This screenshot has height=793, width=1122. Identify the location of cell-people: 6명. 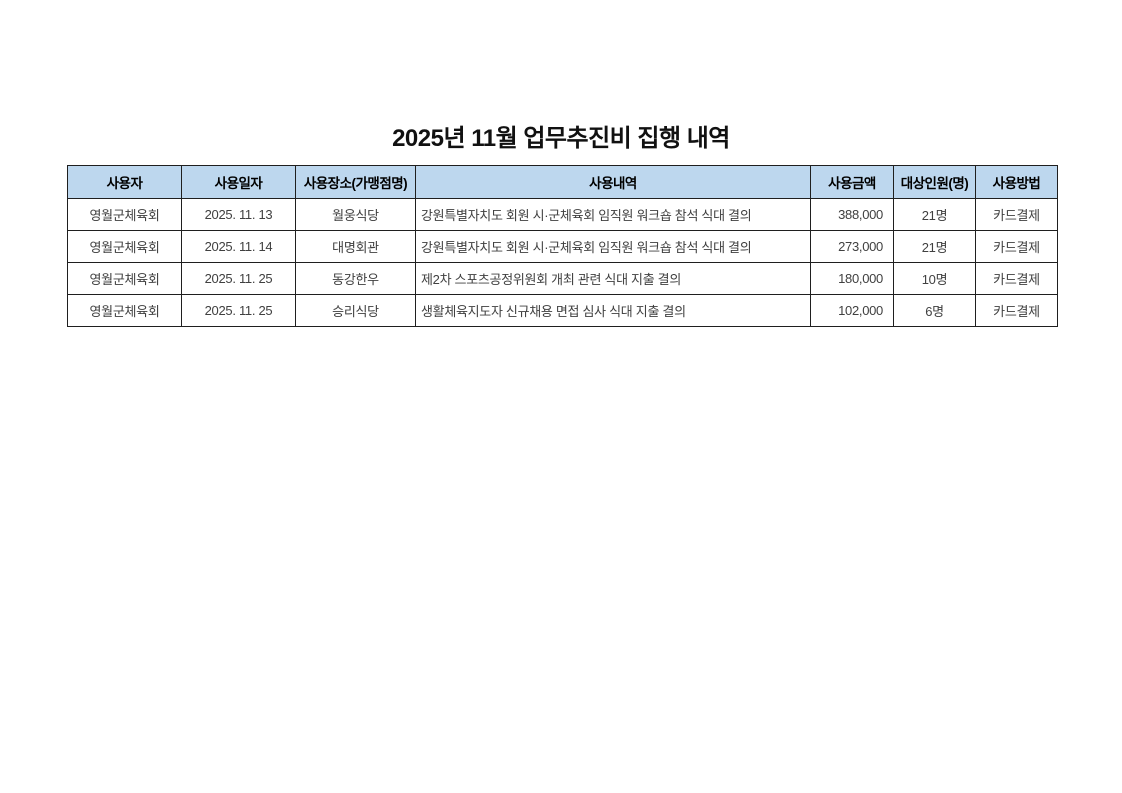
(934, 310).